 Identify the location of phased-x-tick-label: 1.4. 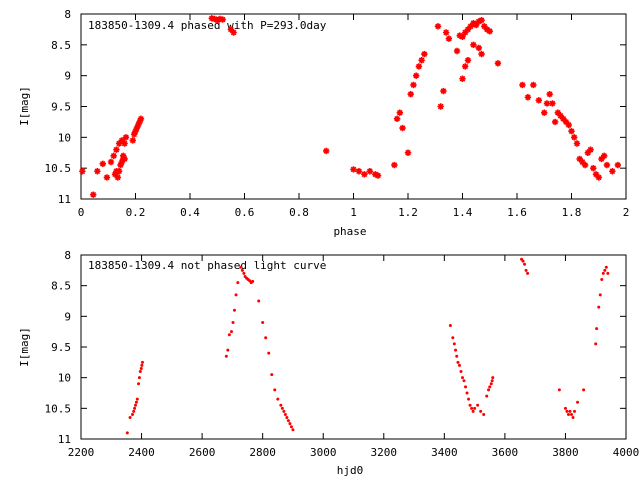
(463, 212).